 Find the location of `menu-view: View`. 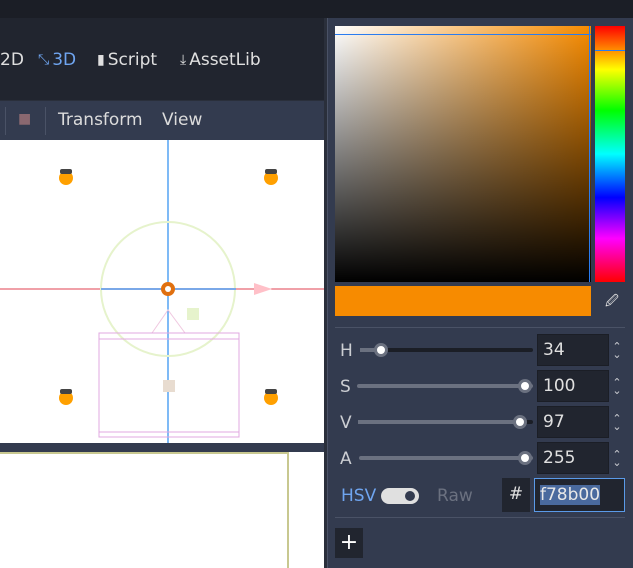

menu-view: View is located at coordinates (182, 120).